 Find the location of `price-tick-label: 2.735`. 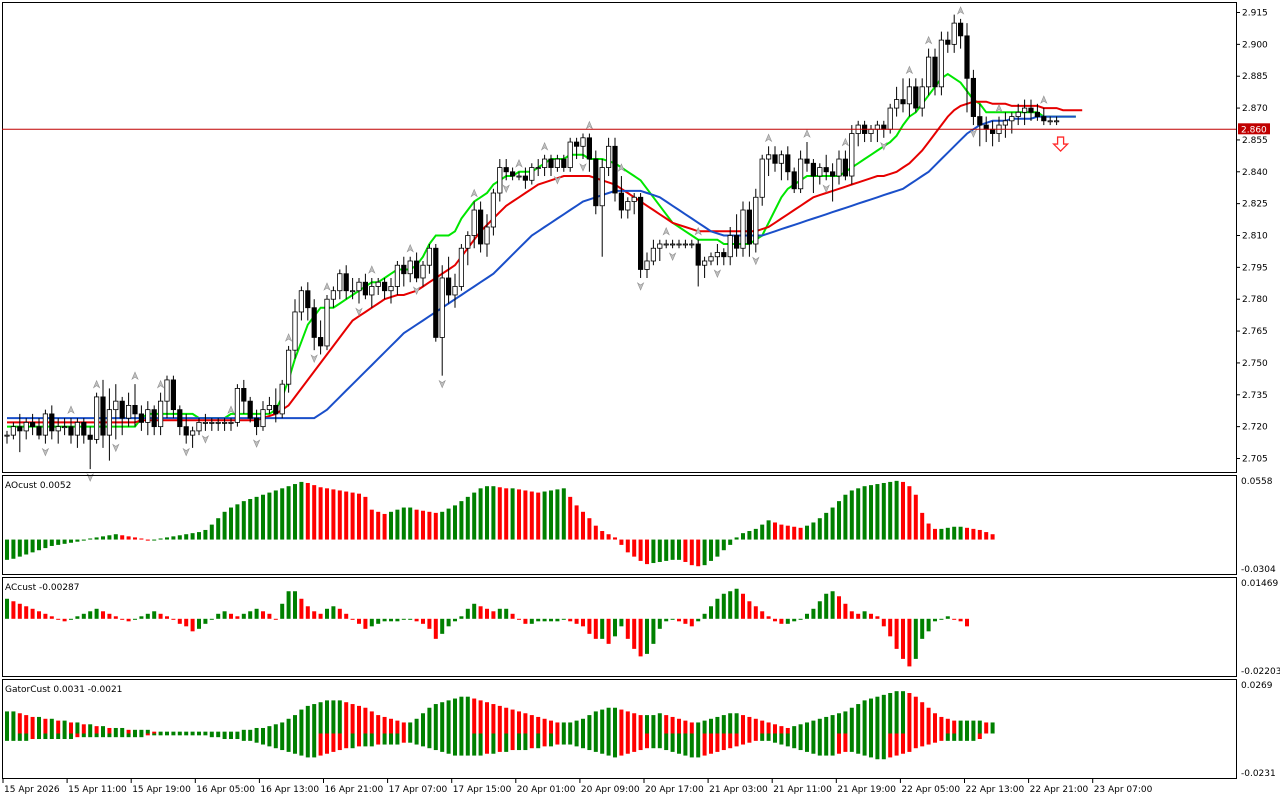

price-tick-label: 2.735 is located at coordinates (1255, 396).